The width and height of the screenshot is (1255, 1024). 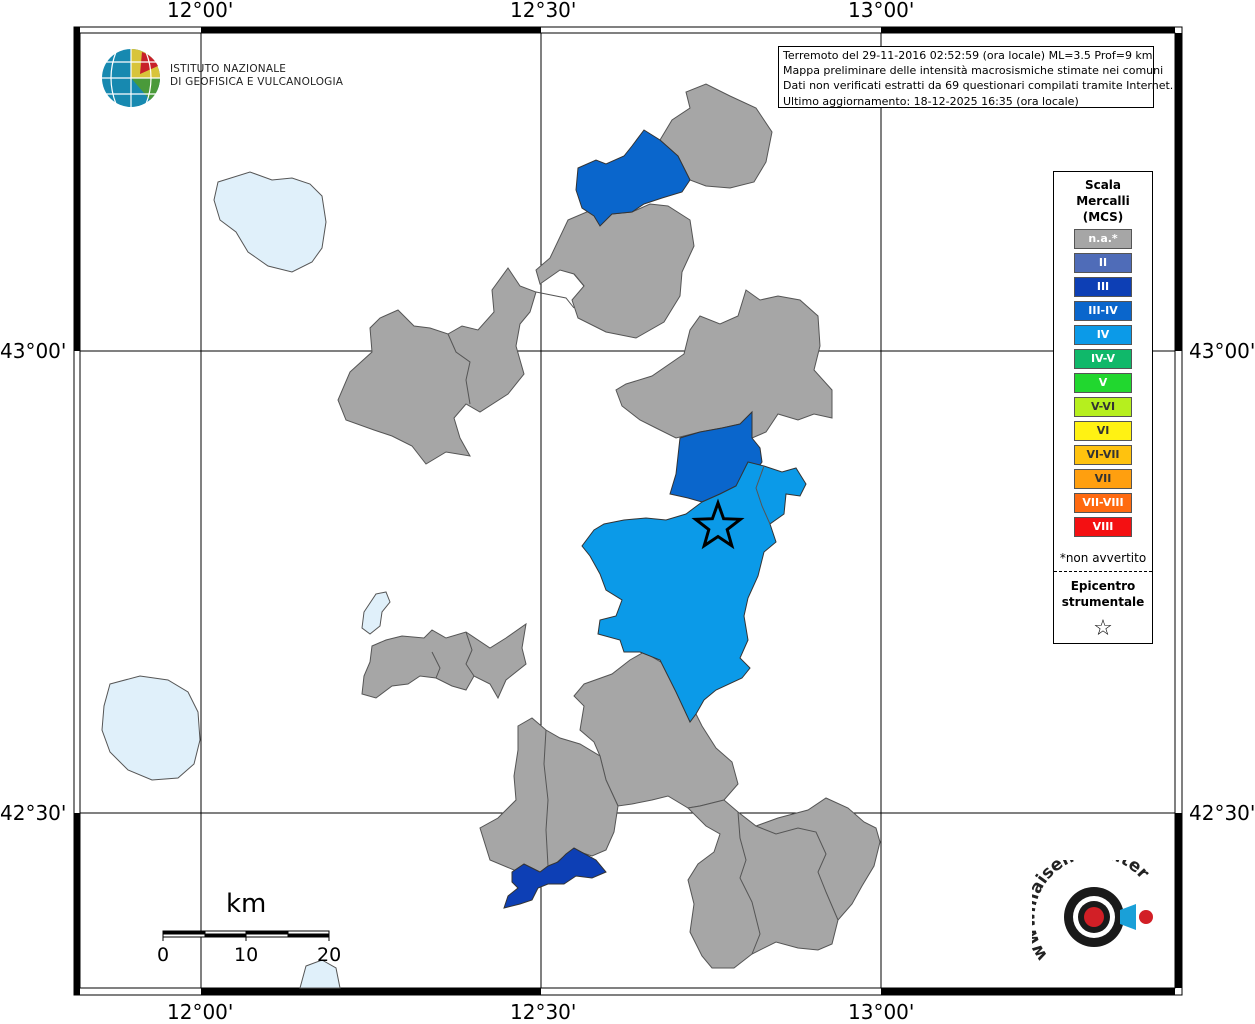 I want to click on lon-label-top-1: 12°00', so click(x=200, y=11).